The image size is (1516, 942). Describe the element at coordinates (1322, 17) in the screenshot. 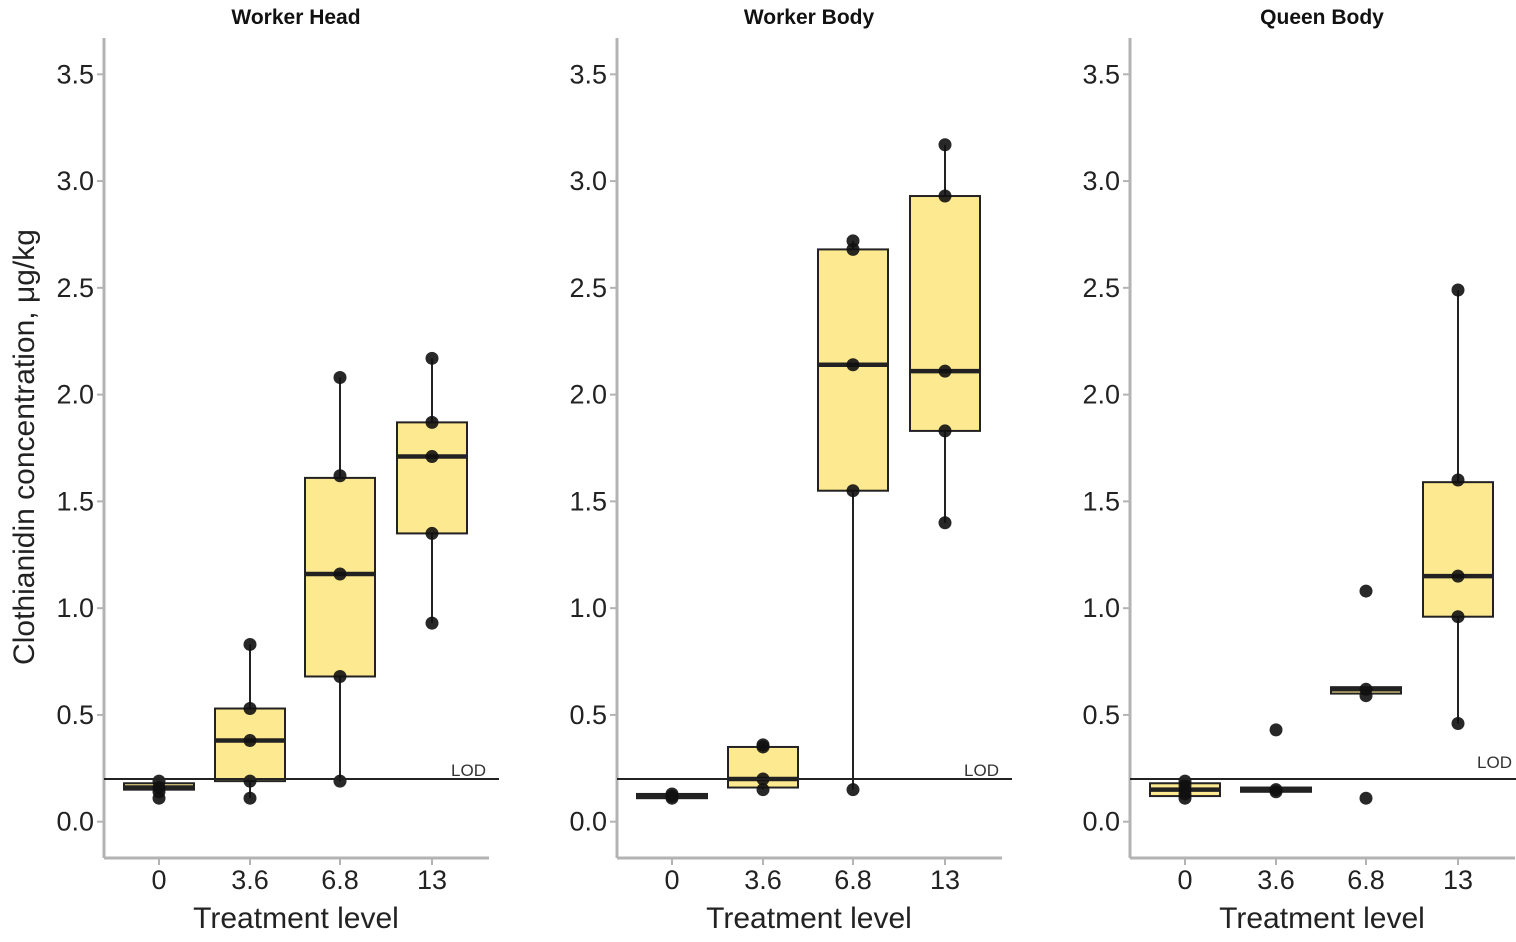

I see `panel-title: Queen Body` at that location.